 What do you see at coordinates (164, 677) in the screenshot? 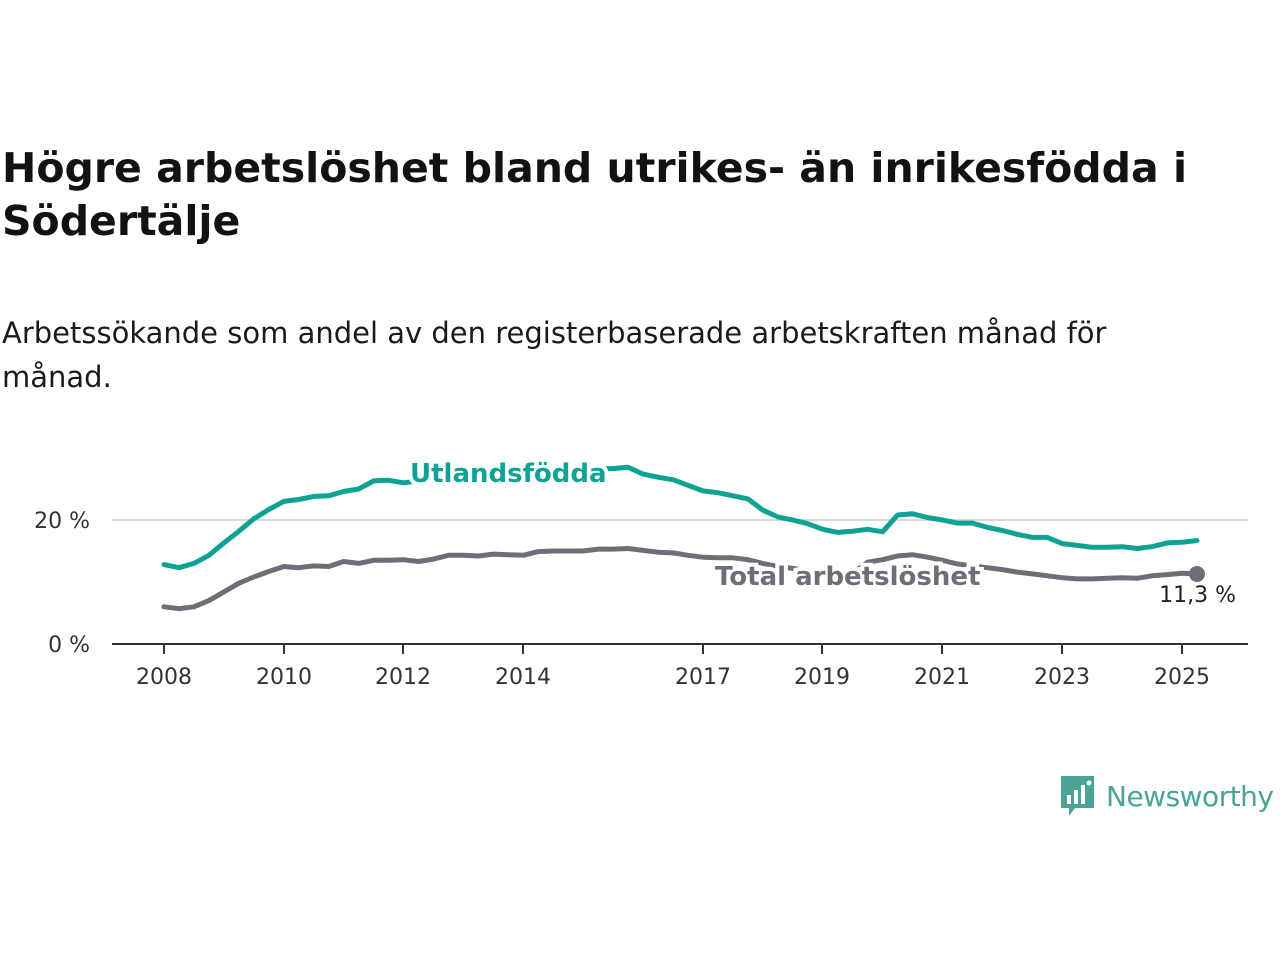
I see `x-tick-label: 2008` at bounding box center [164, 677].